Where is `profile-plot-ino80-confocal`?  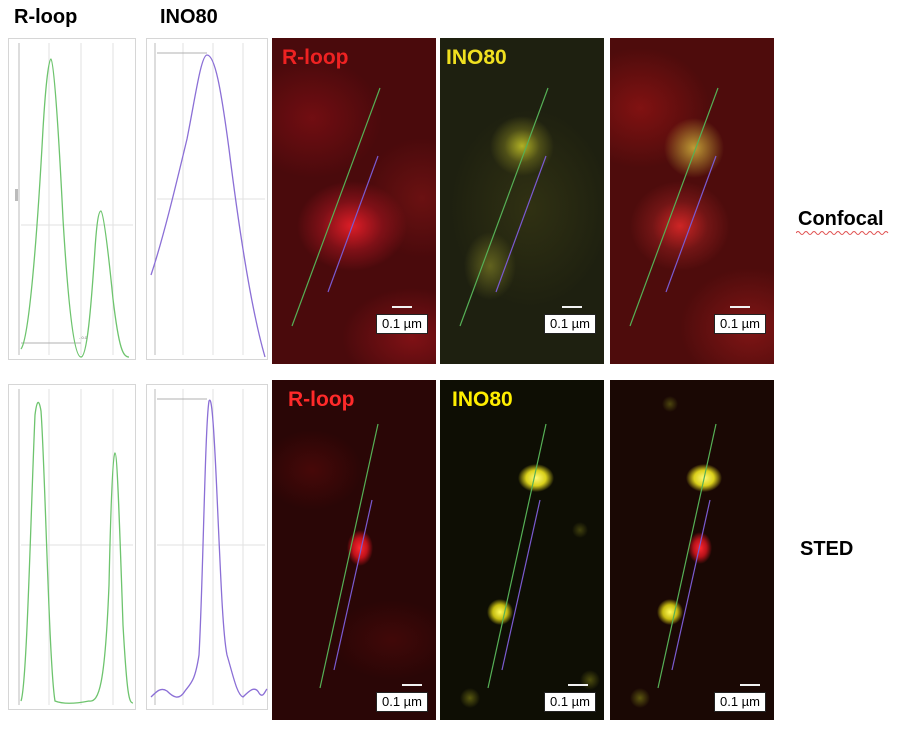 profile-plot-ino80-confocal is located at coordinates (207, 199).